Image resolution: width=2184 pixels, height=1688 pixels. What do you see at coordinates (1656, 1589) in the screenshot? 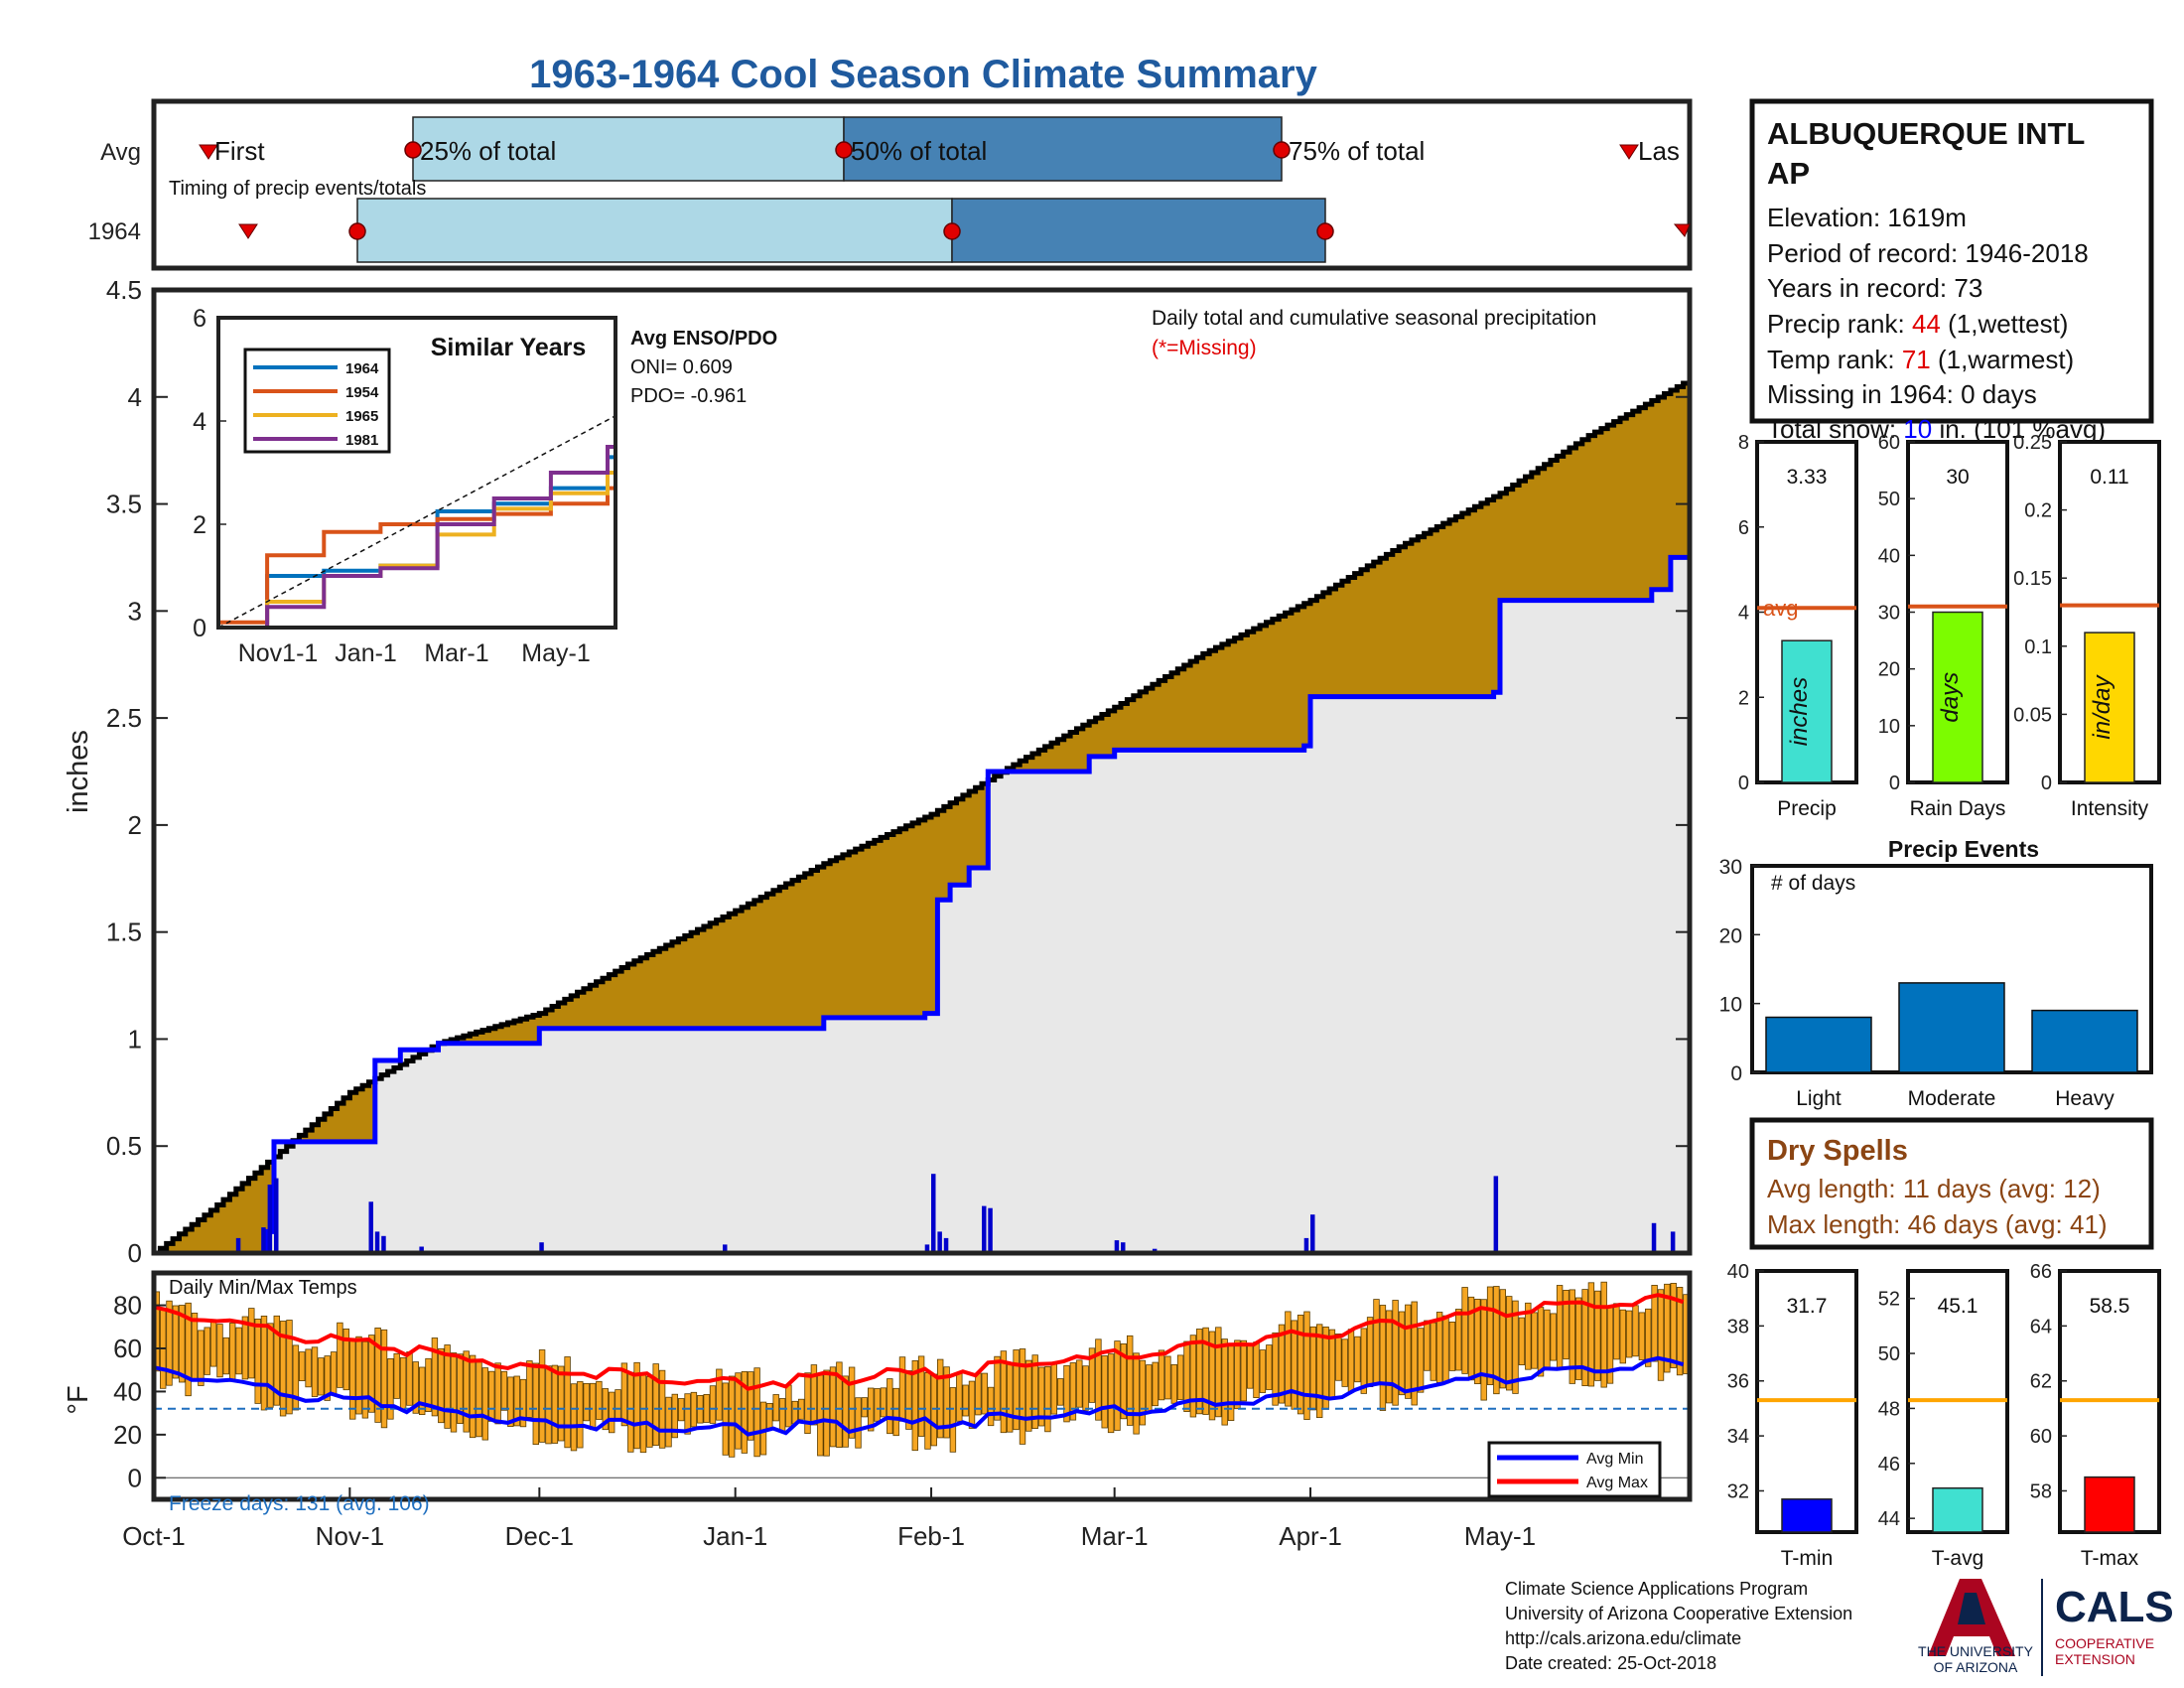
I see `footer-line1: Climate Science Applications Program` at bounding box center [1656, 1589].